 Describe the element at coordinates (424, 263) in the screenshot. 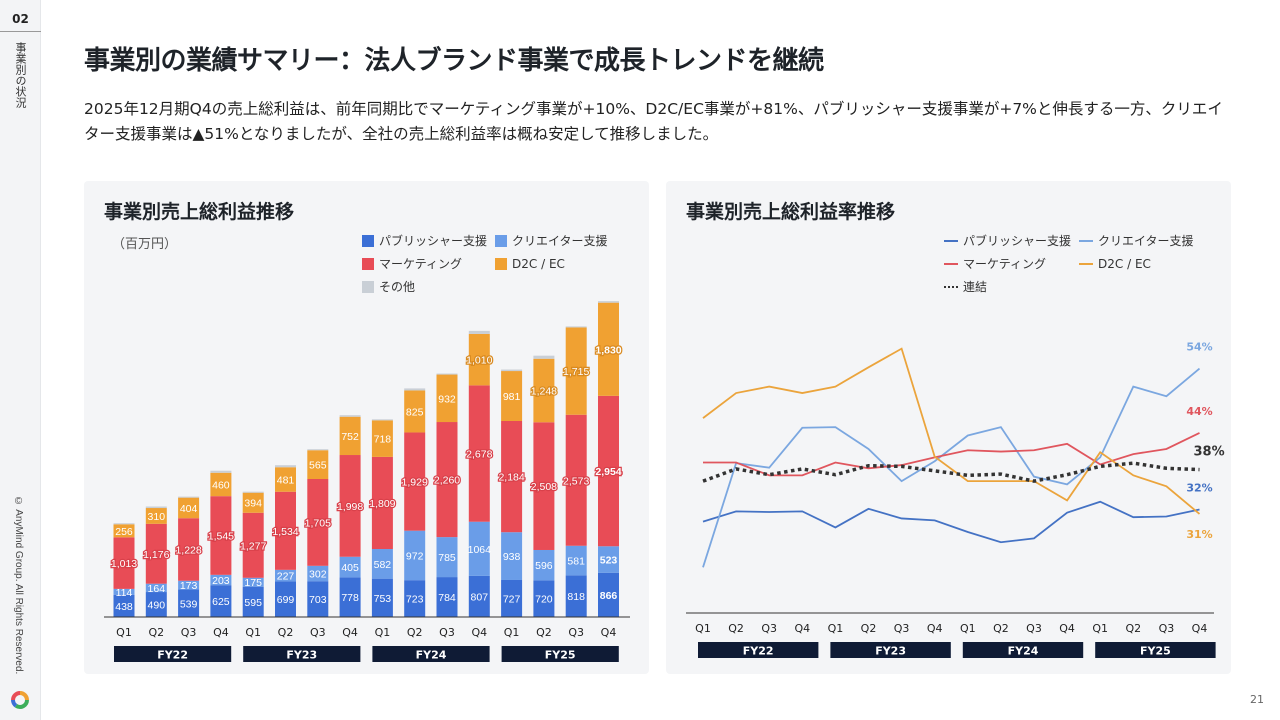

I see `legend-item: マーケティング` at that location.